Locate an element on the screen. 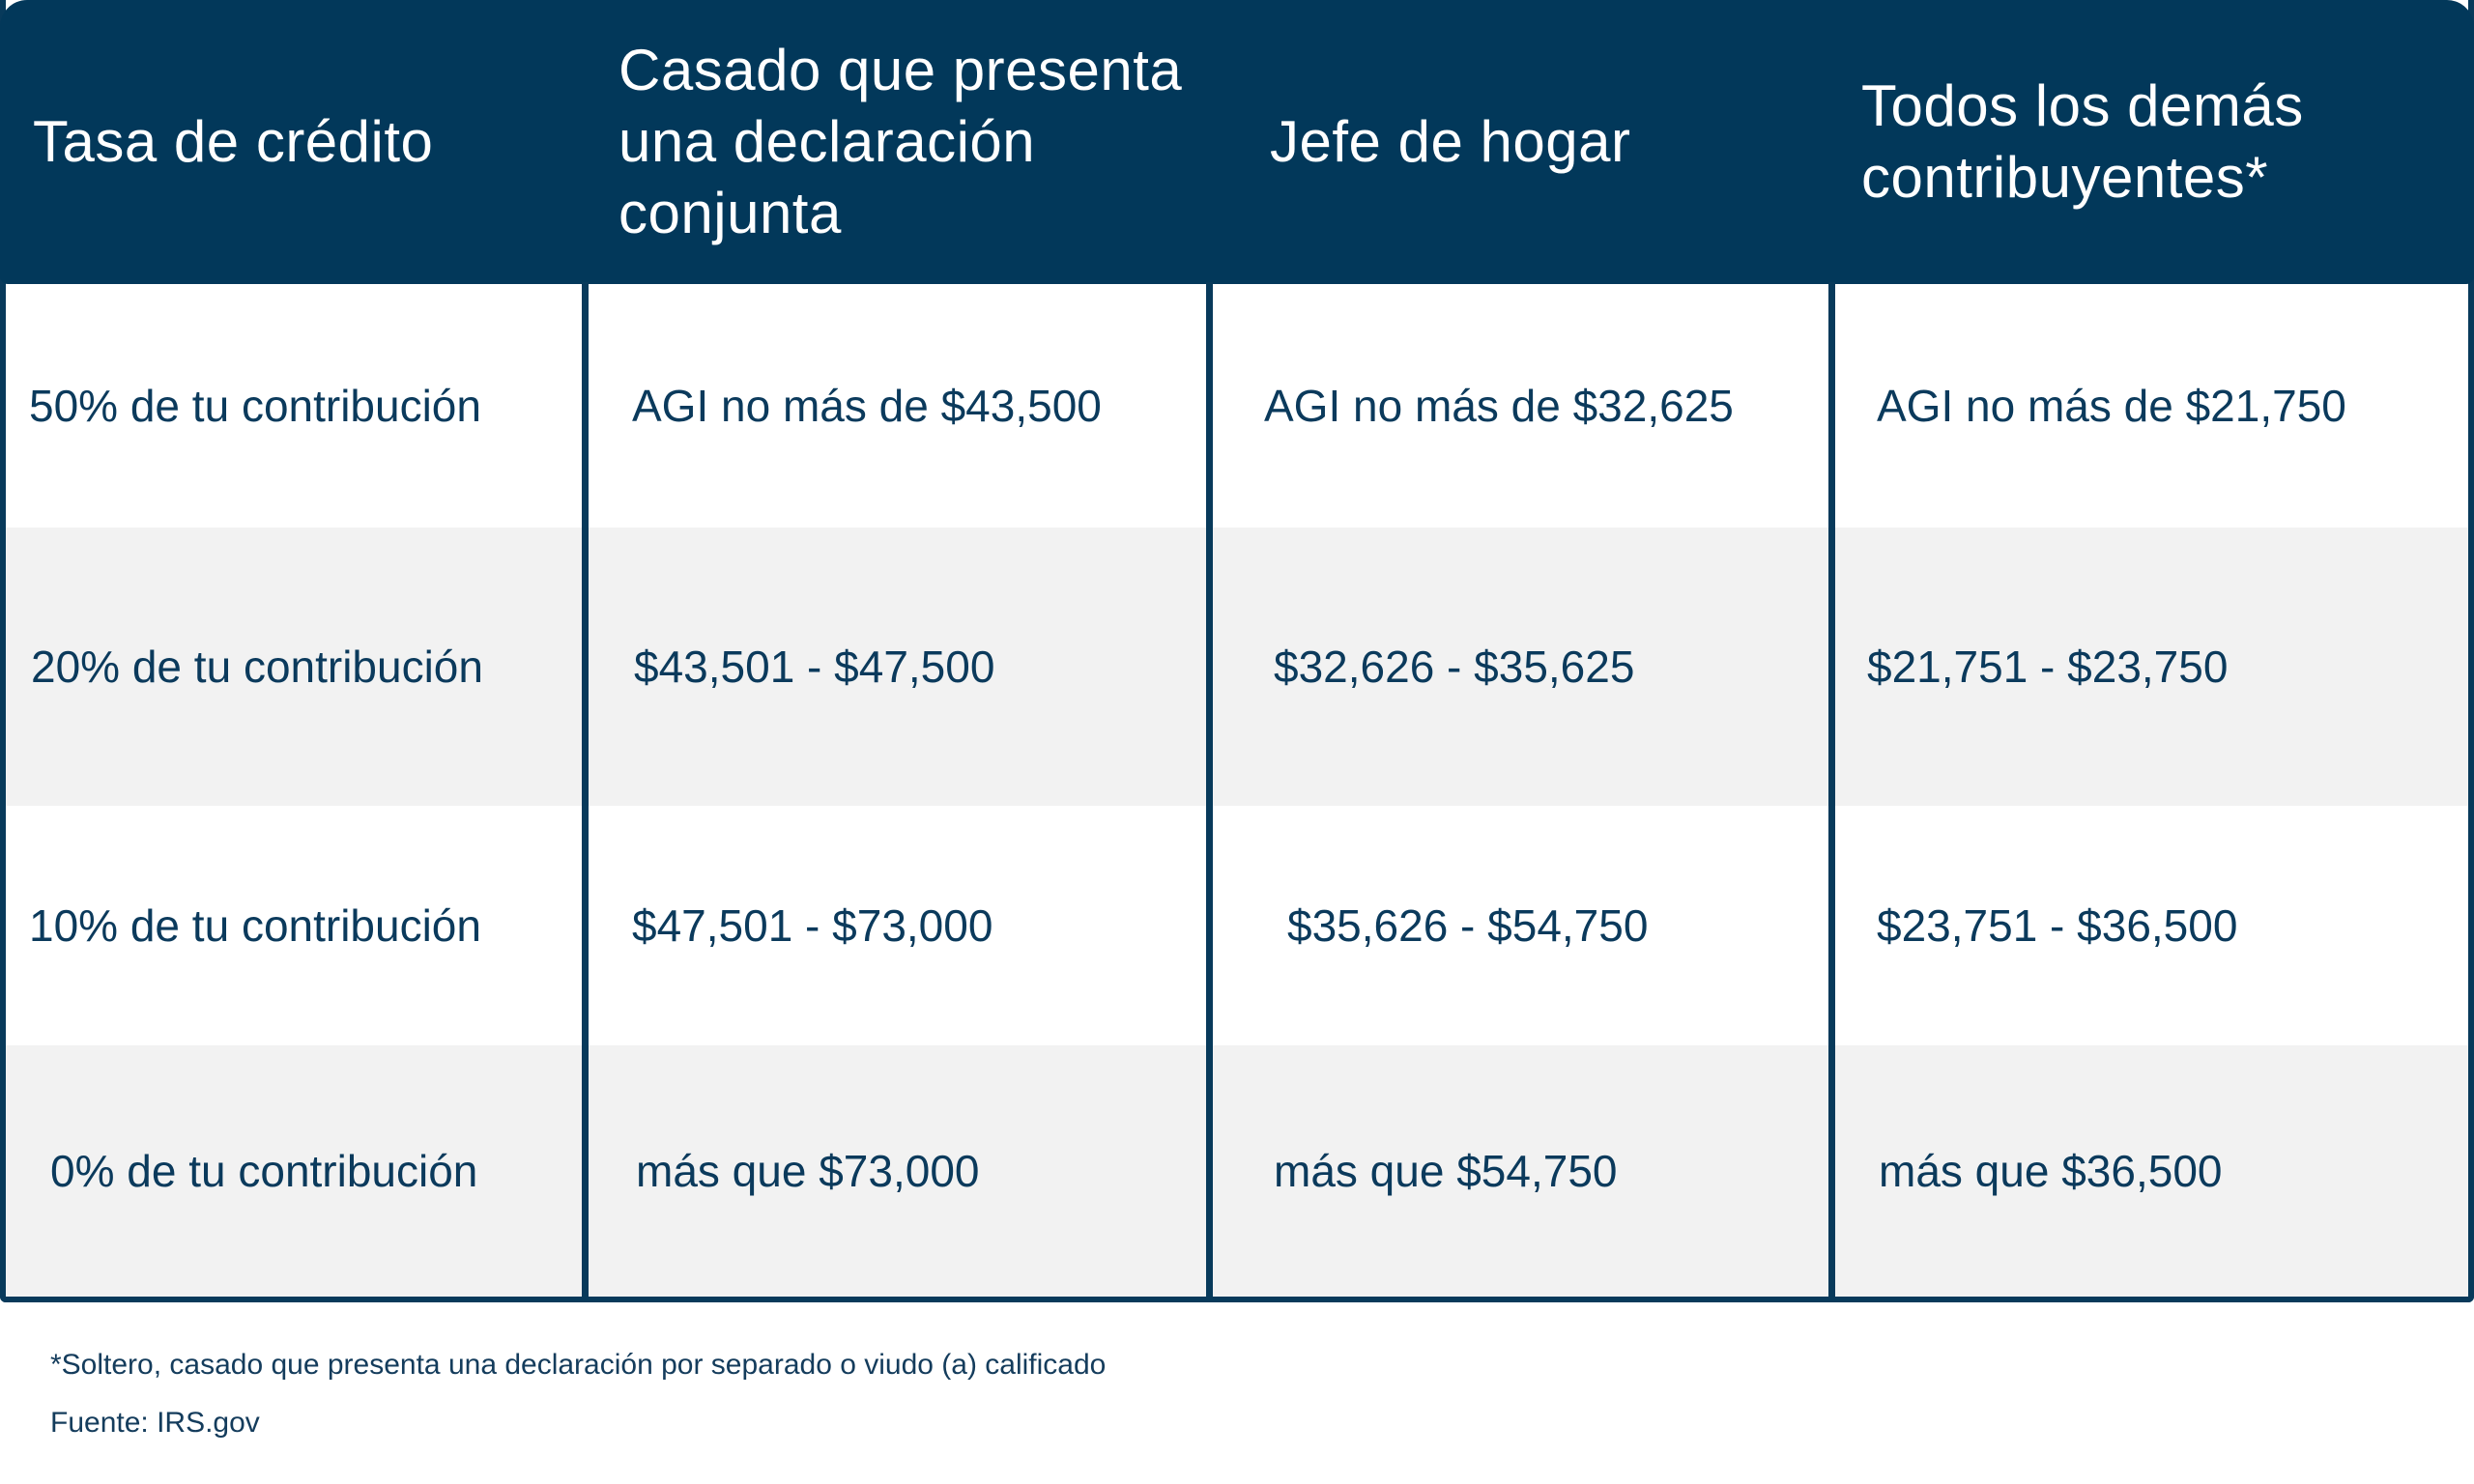 This screenshot has height=1484, width=2474. married-joint-cell: $47,501 - $73,000 is located at coordinates (813, 926).